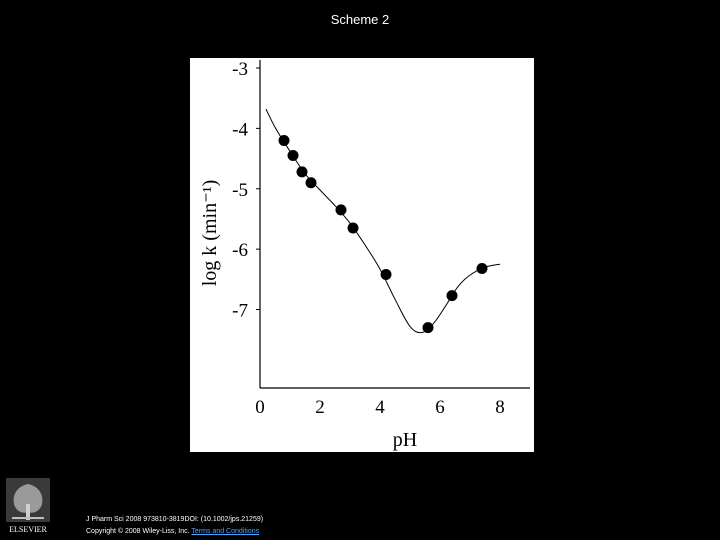  What do you see at coordinates (500, 407) in the screenshot?
I see `x-tick-label: 8` at bounding box center [500, 407].